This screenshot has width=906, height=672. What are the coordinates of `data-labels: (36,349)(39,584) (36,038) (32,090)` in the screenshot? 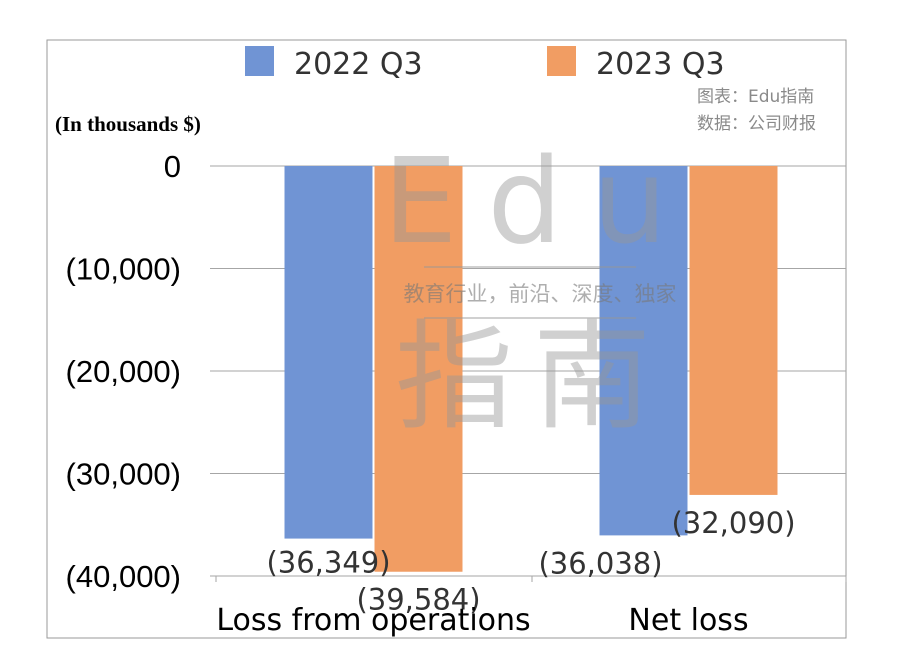 It's located at (530, 561).